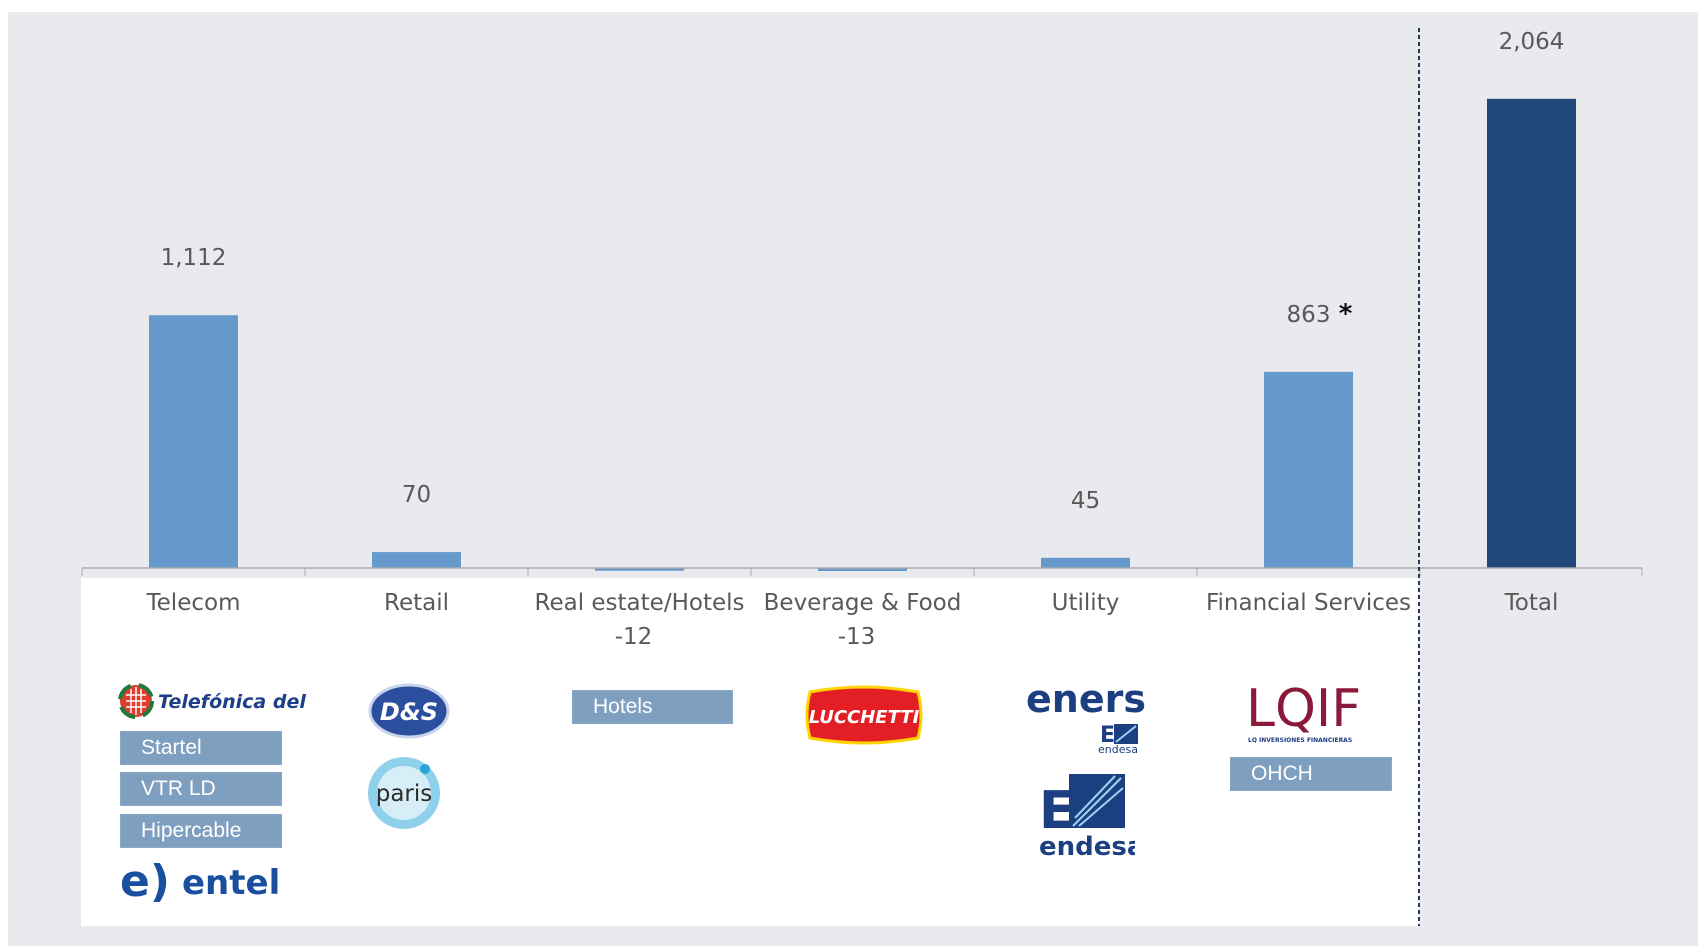 The image size is (1698, 946). Describe the element at coordinates (1308, 603) in the screenshot. I see `x-tick-label: Financial Services` at that location.